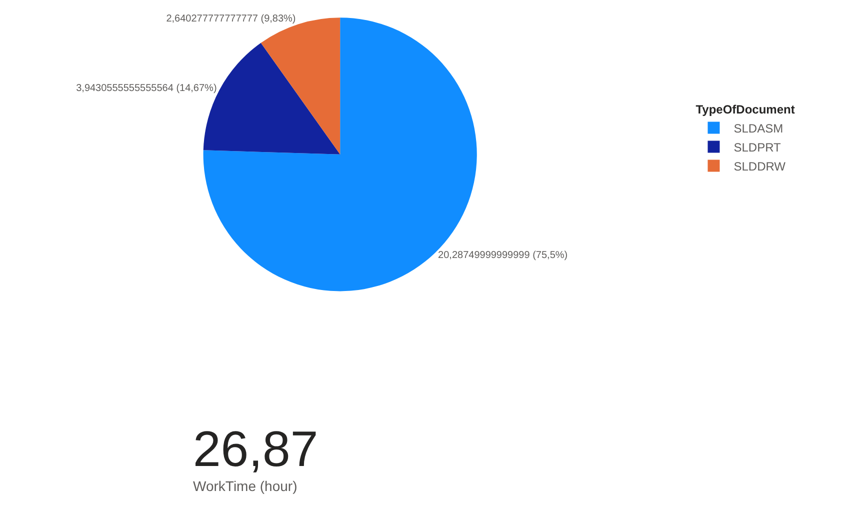 The width and height of the screenshot is (846, 526). Describe the element at coordinates (245, 486) in the screenshot. I see `text: WorkTime (hour)` at that location.